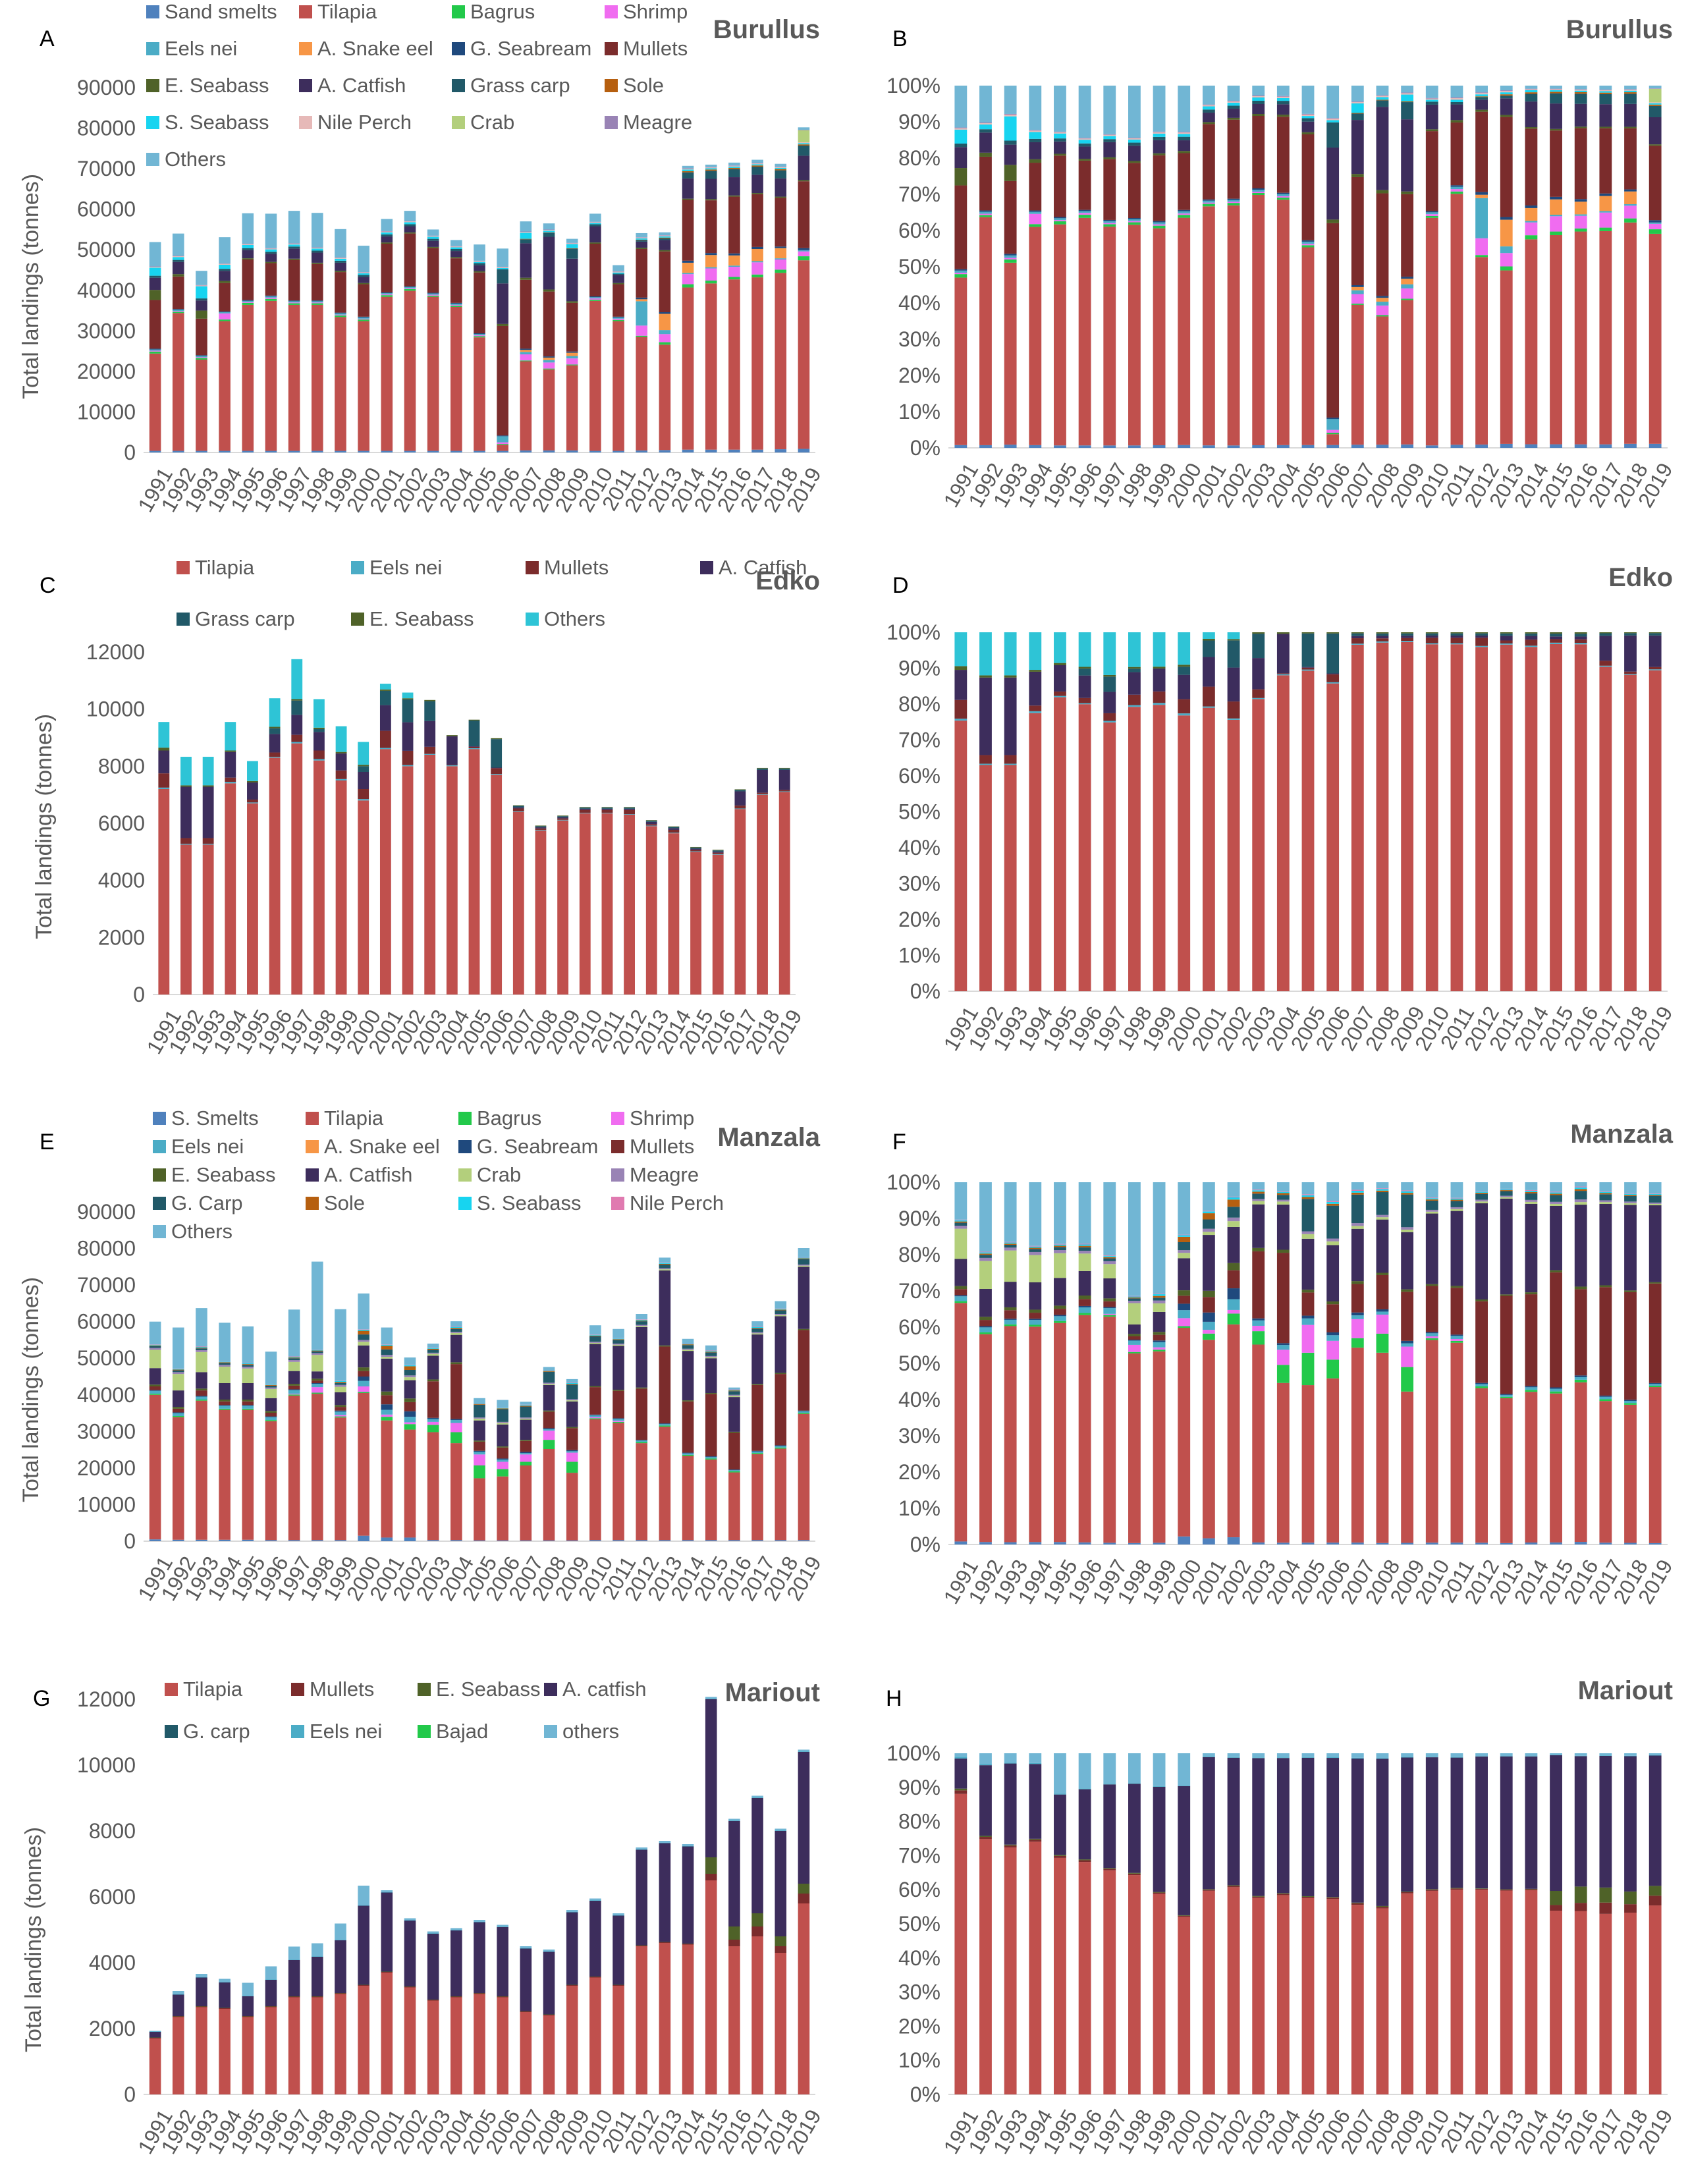  Describe the element at coordinates (107, 1285) in the screenshot. I see `y-tick-label: 70000` at that location.